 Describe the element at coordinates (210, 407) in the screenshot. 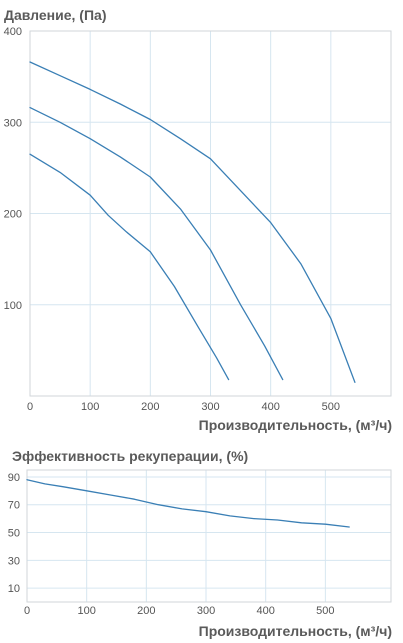

I see `pressure-x-tick-label: 300` at that location.